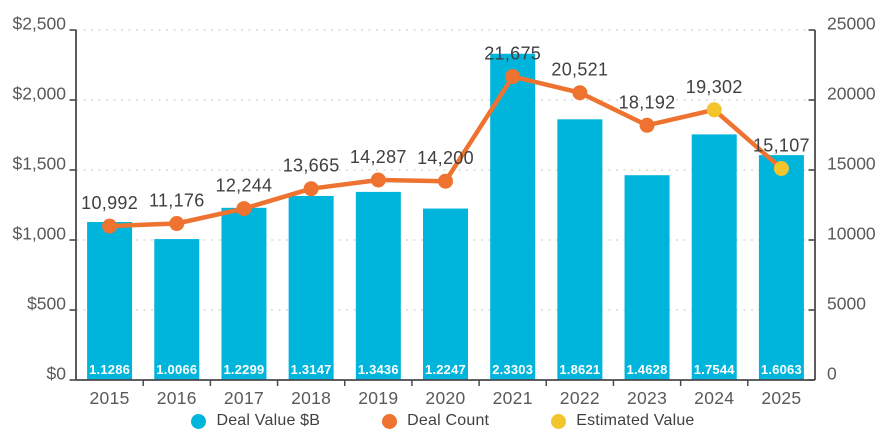 The image size is (886, 443). Describe the element at coordinates (513, 398) in the screenshot. I see `x-axis-category-label: 2021` at that location.